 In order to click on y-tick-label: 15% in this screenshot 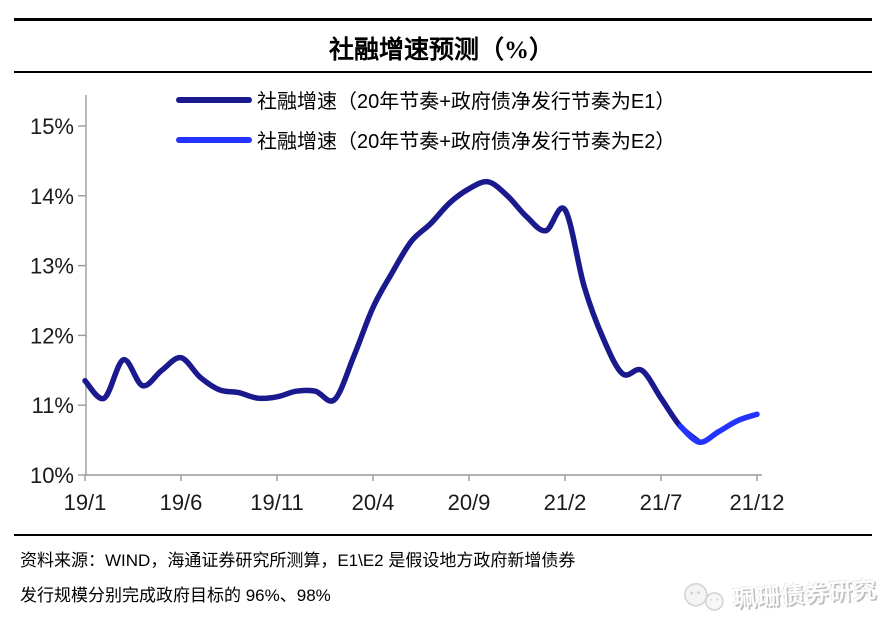, I will do `click(52, 126)`.